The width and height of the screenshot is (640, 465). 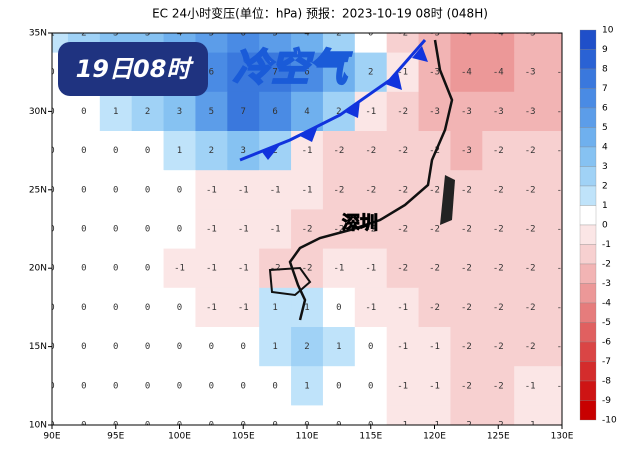 What do you see at coordinates (605, 109) in the screenshot?
I see `colorbar-label: 6` at bounding box center [605, 109].